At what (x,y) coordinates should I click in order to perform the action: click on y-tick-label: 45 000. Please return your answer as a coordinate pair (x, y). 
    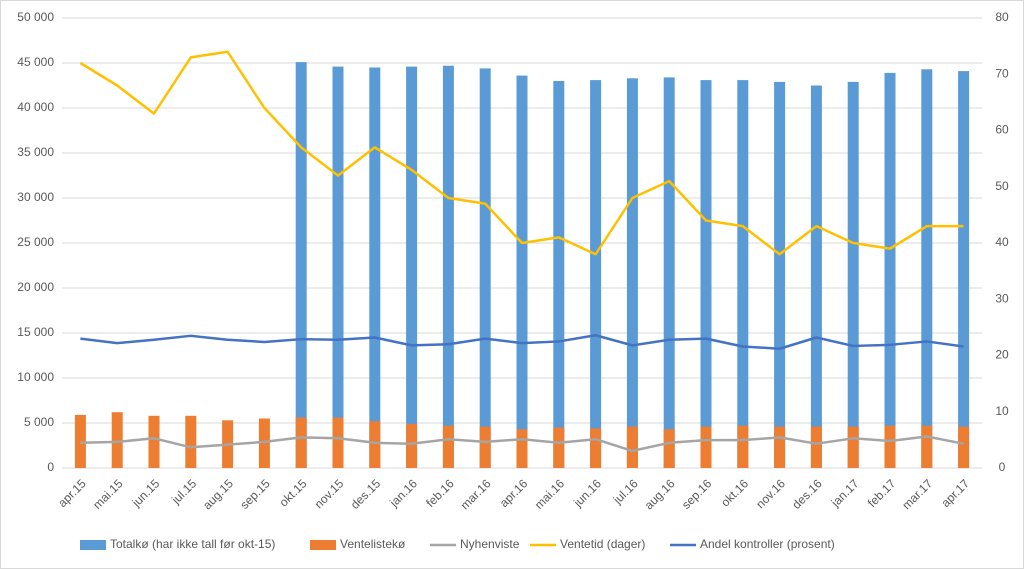
    Looking at the image, I should click on (35, 62).